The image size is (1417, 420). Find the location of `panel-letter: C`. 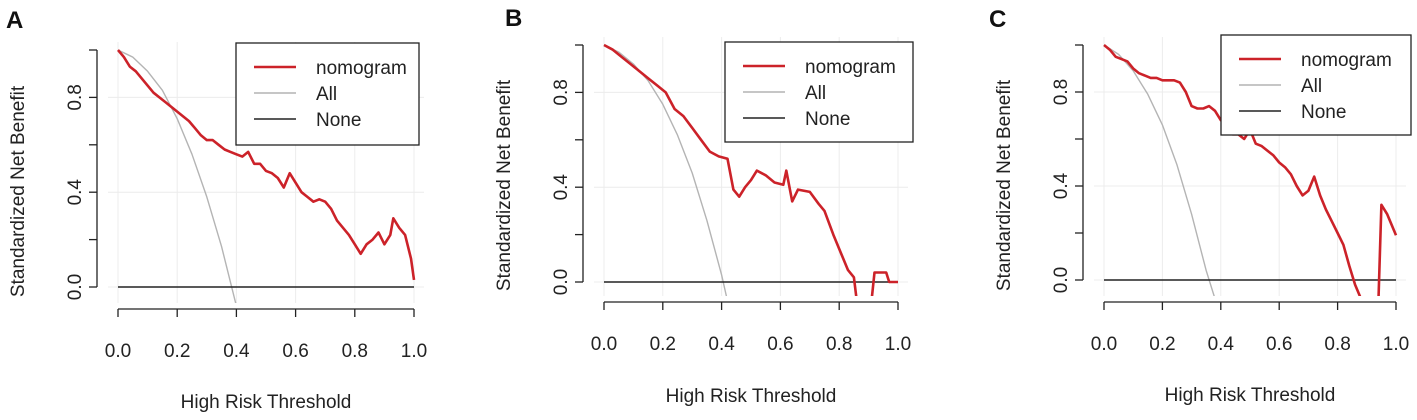

panel-letter: C is located at coordinates (997, 19).